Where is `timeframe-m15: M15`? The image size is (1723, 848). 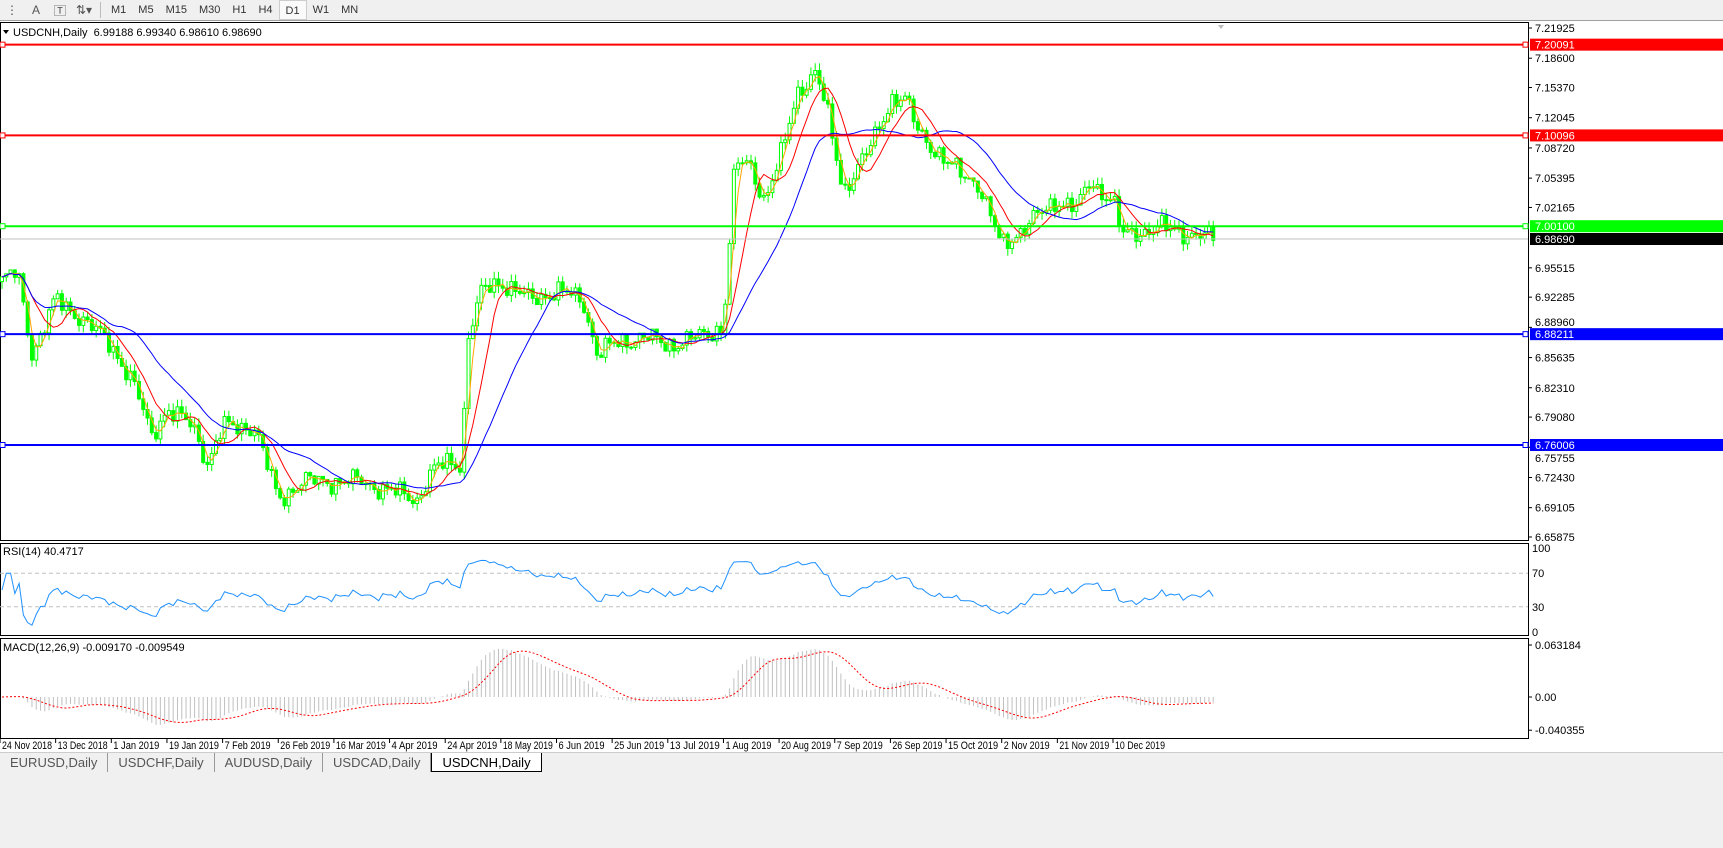
timeframe-m15: M15 is located at coordinates (176, 10).